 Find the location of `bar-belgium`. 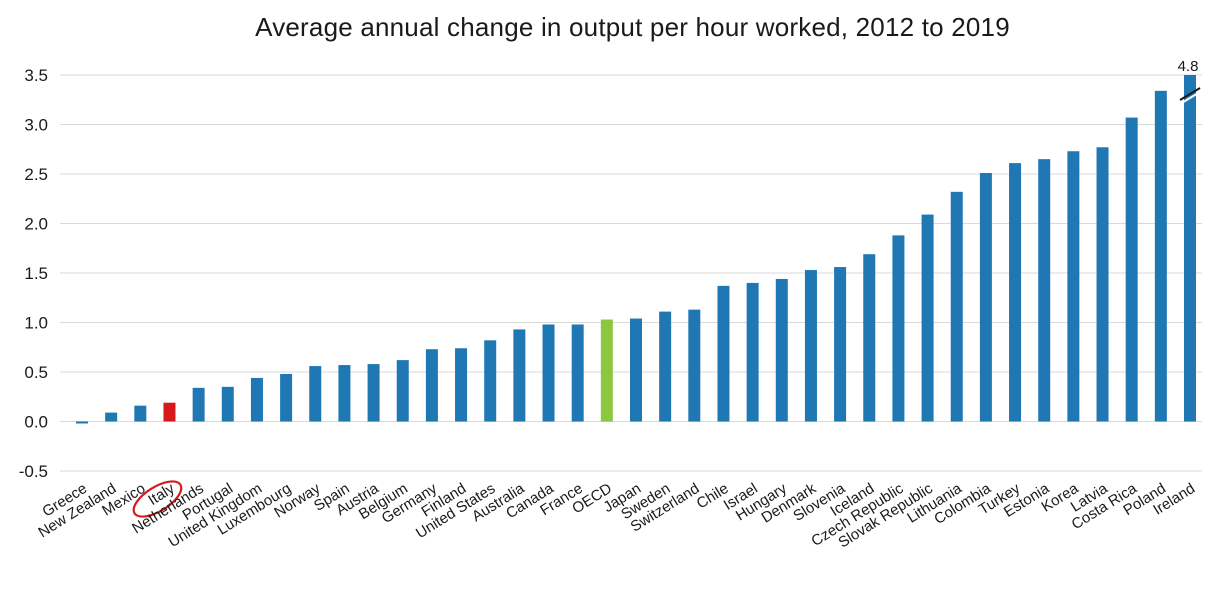

bar-belgium is located at coordinates (402, 391).